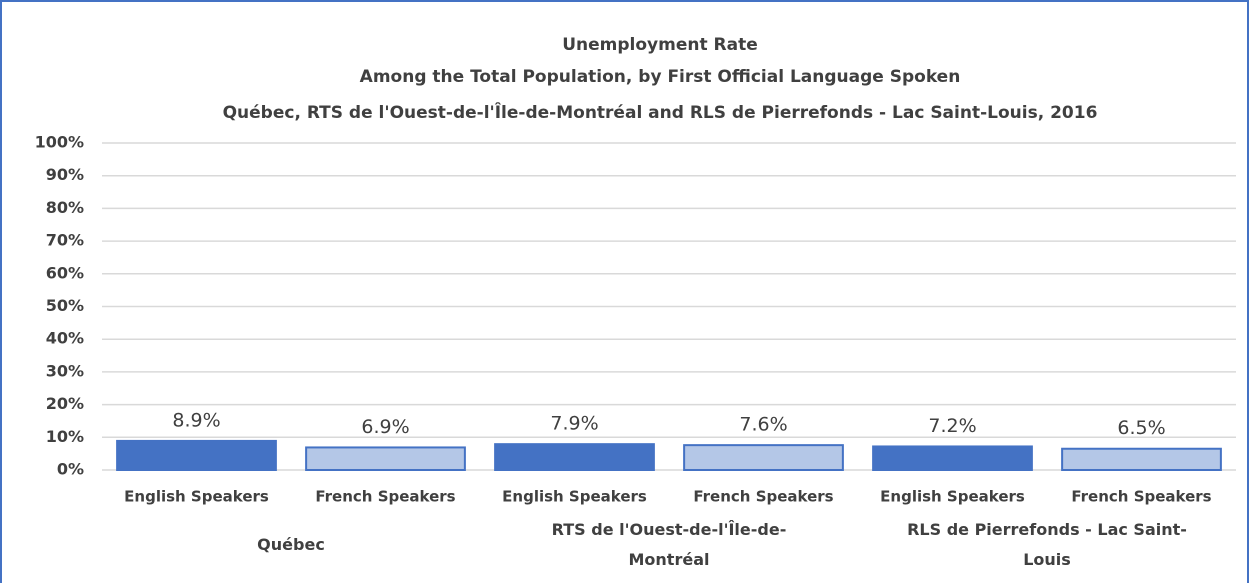 This screenshot has width=1249, height=583. What do you see at coordinates (1141, 428) in the screenshot?
I see `value-label: 6.5%` at bounding box center [1141, 428].